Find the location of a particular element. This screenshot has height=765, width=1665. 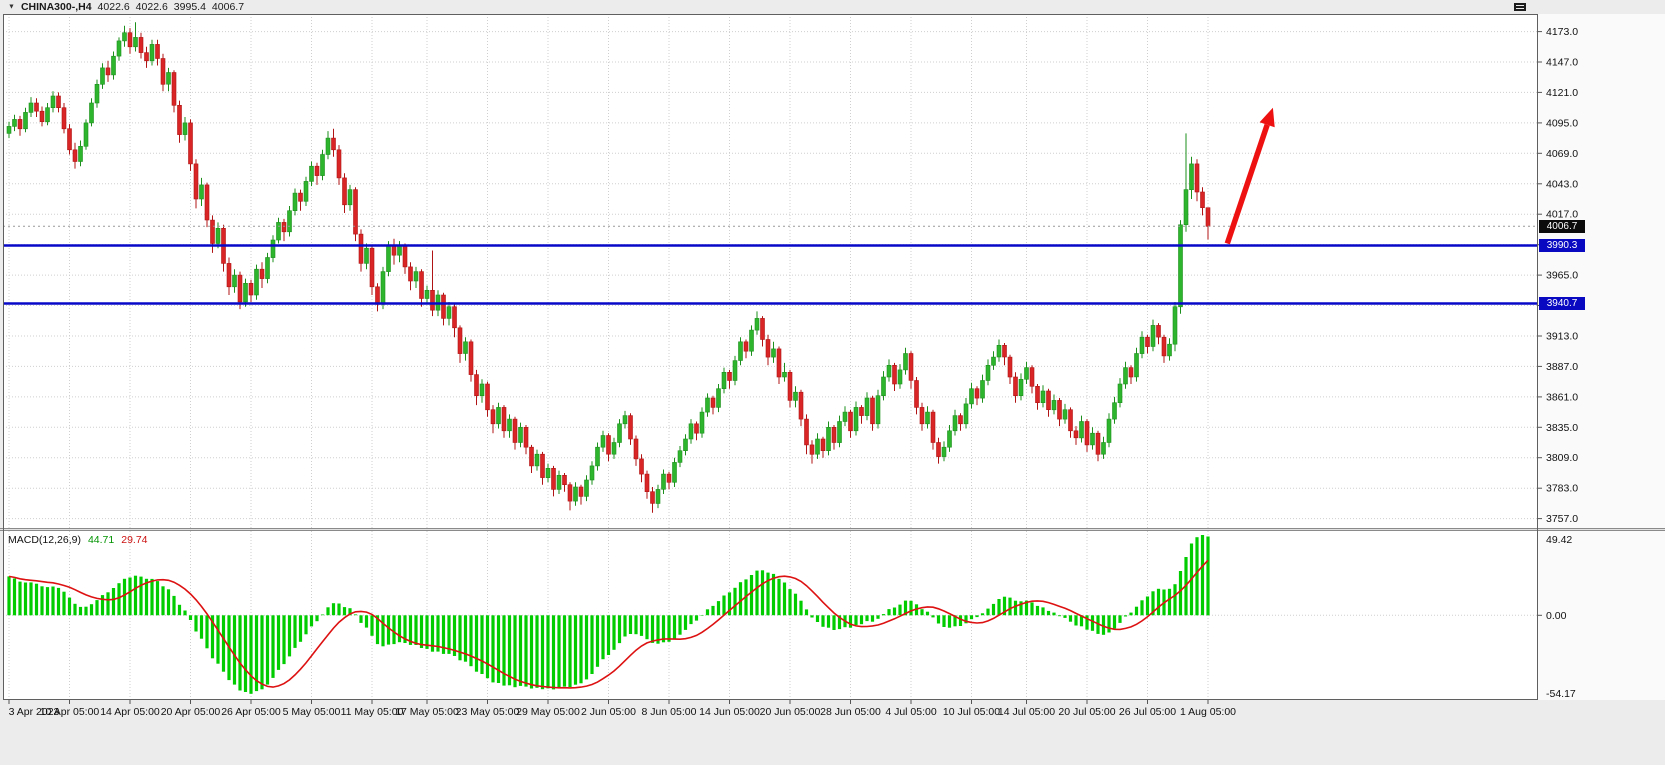

ohlc-open-value: 4022.6 is located at coordinates (113, 7).